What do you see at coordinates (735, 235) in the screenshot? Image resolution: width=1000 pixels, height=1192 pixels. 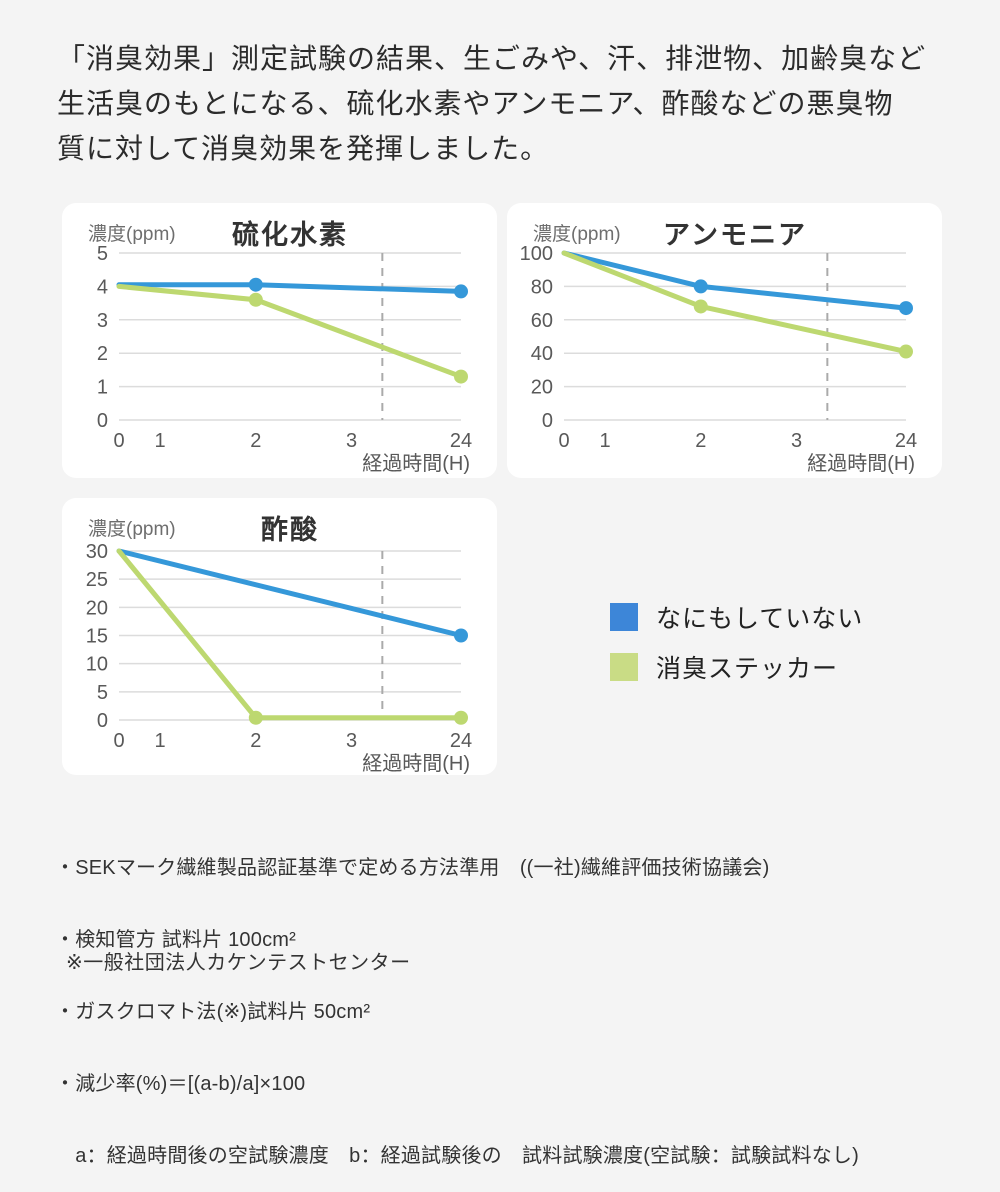 I see `svg-text: アンモニア` at bounding box center [735, 235].